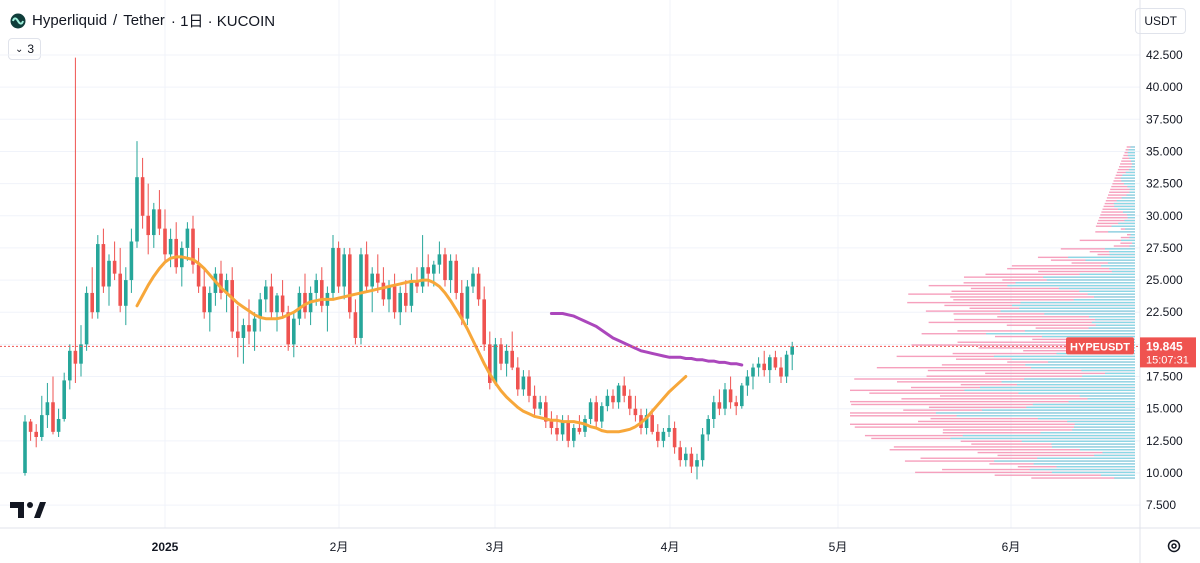 The image size is (1200, 563). Describe the element at coordinates (1164, 409) in the screenshot. I see `y-tick-label: 15.000` at that location.